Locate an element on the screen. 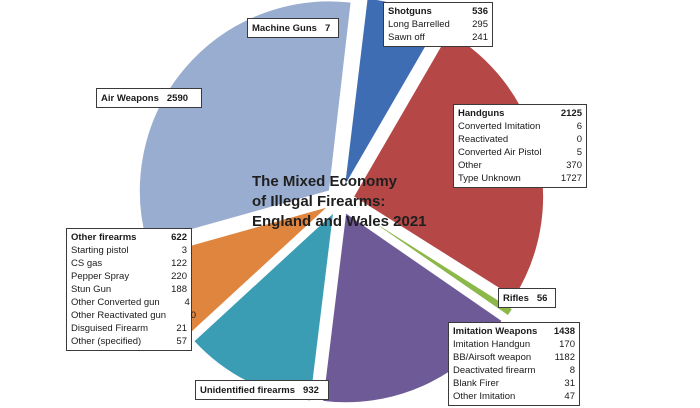 The image size is (700, 408). category-total: 1438 is located at coordinates (564, 331).